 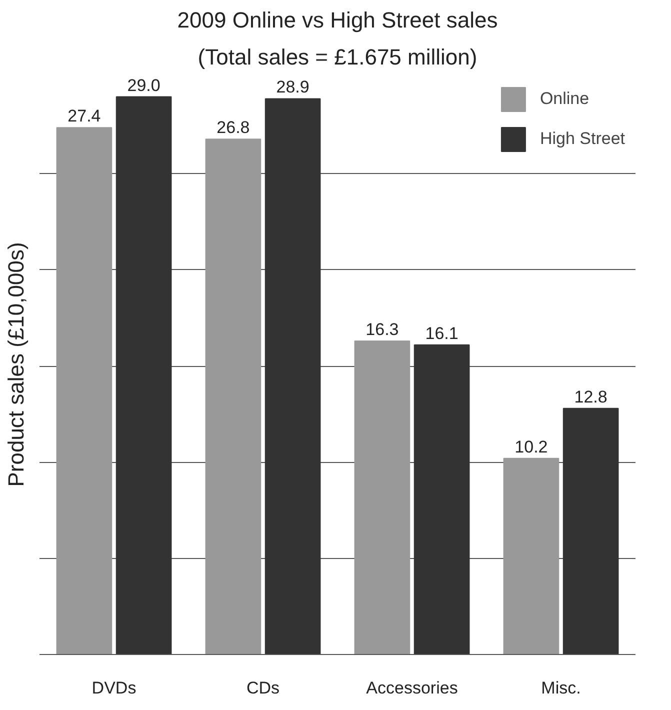 What do you see at coordinates (114, 688) in the screenshot?
I see `x-tick-label: DVDs` at bounding box center [114, 688].